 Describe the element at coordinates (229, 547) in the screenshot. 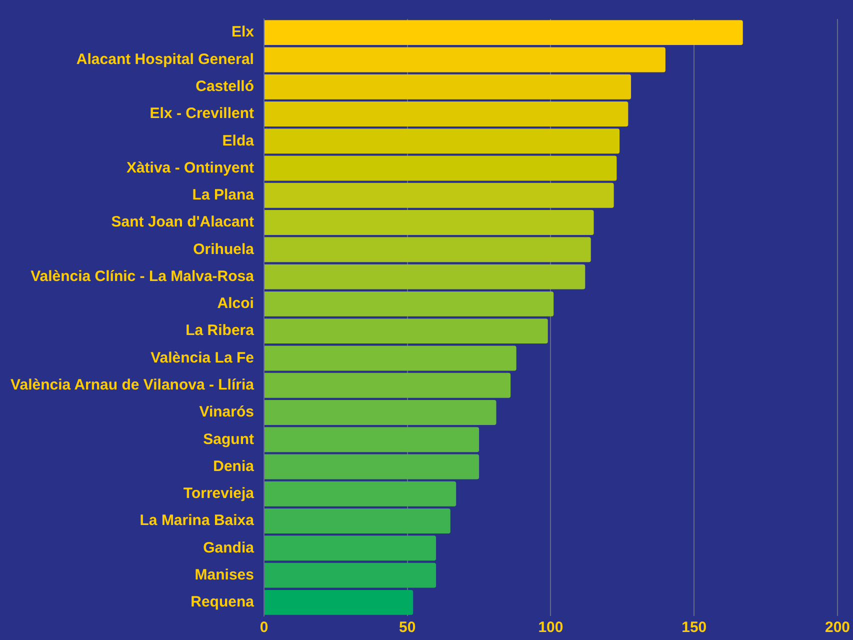

I see `y-tick-label: Gandia` at that location.